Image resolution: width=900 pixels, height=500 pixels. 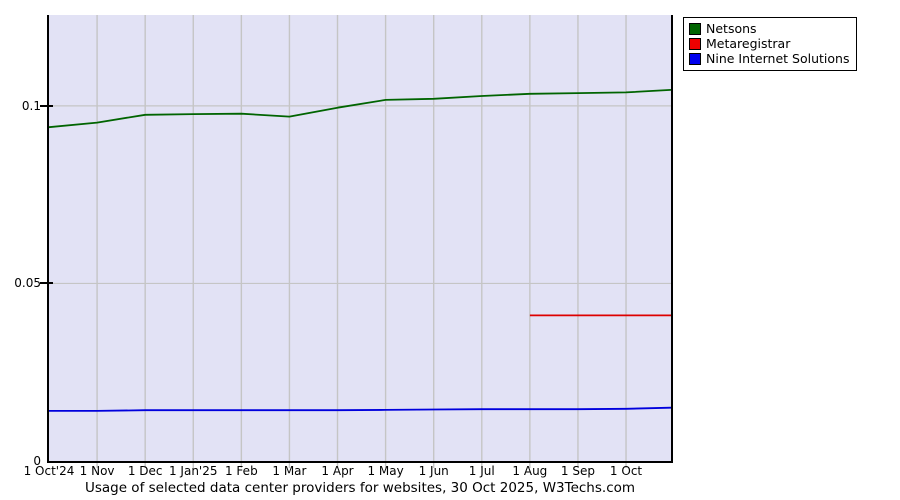 What do you see at coordinates (626, 471) in the screenshot?
I see `x-tick-label: 1 Oct` at bounding box center [626, 471].